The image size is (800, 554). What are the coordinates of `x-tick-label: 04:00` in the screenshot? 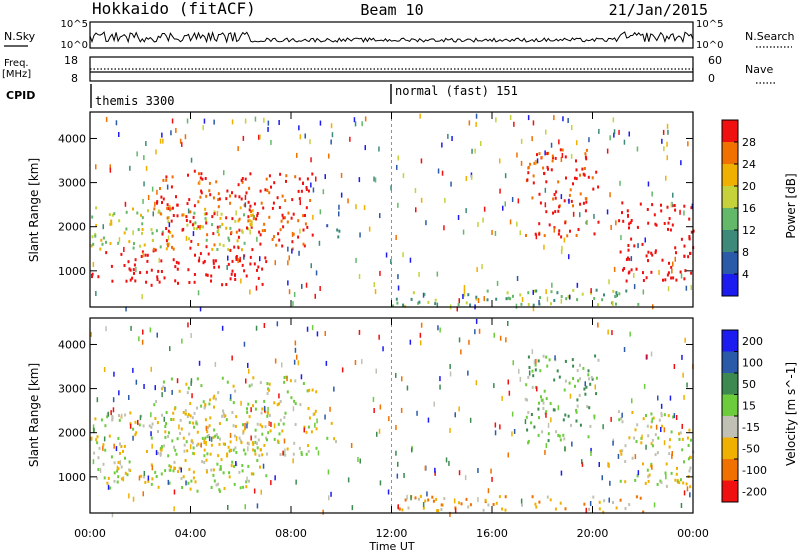 It's located at (191, 533).